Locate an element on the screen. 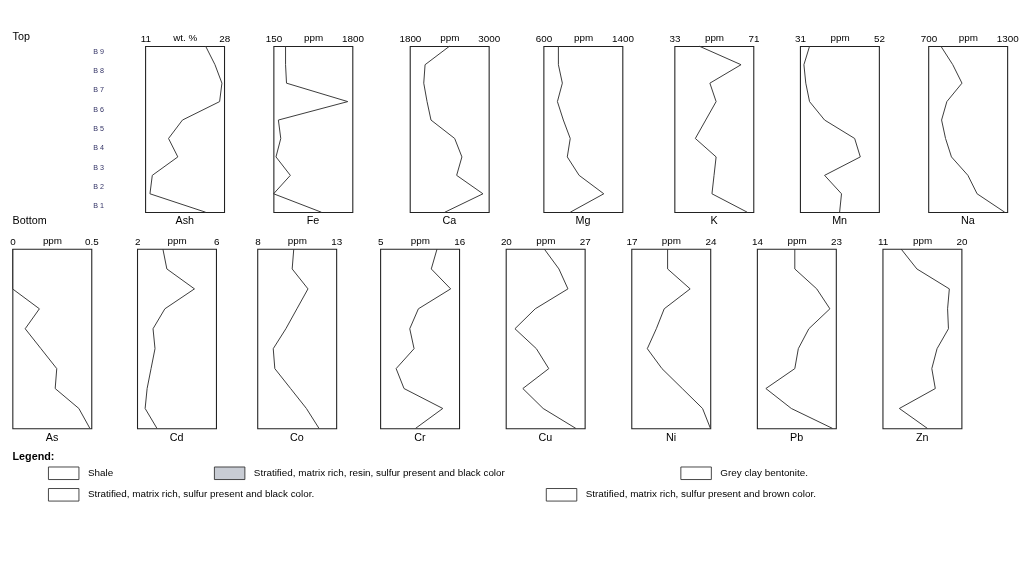  text: Na is located at coordinates (968, 220).